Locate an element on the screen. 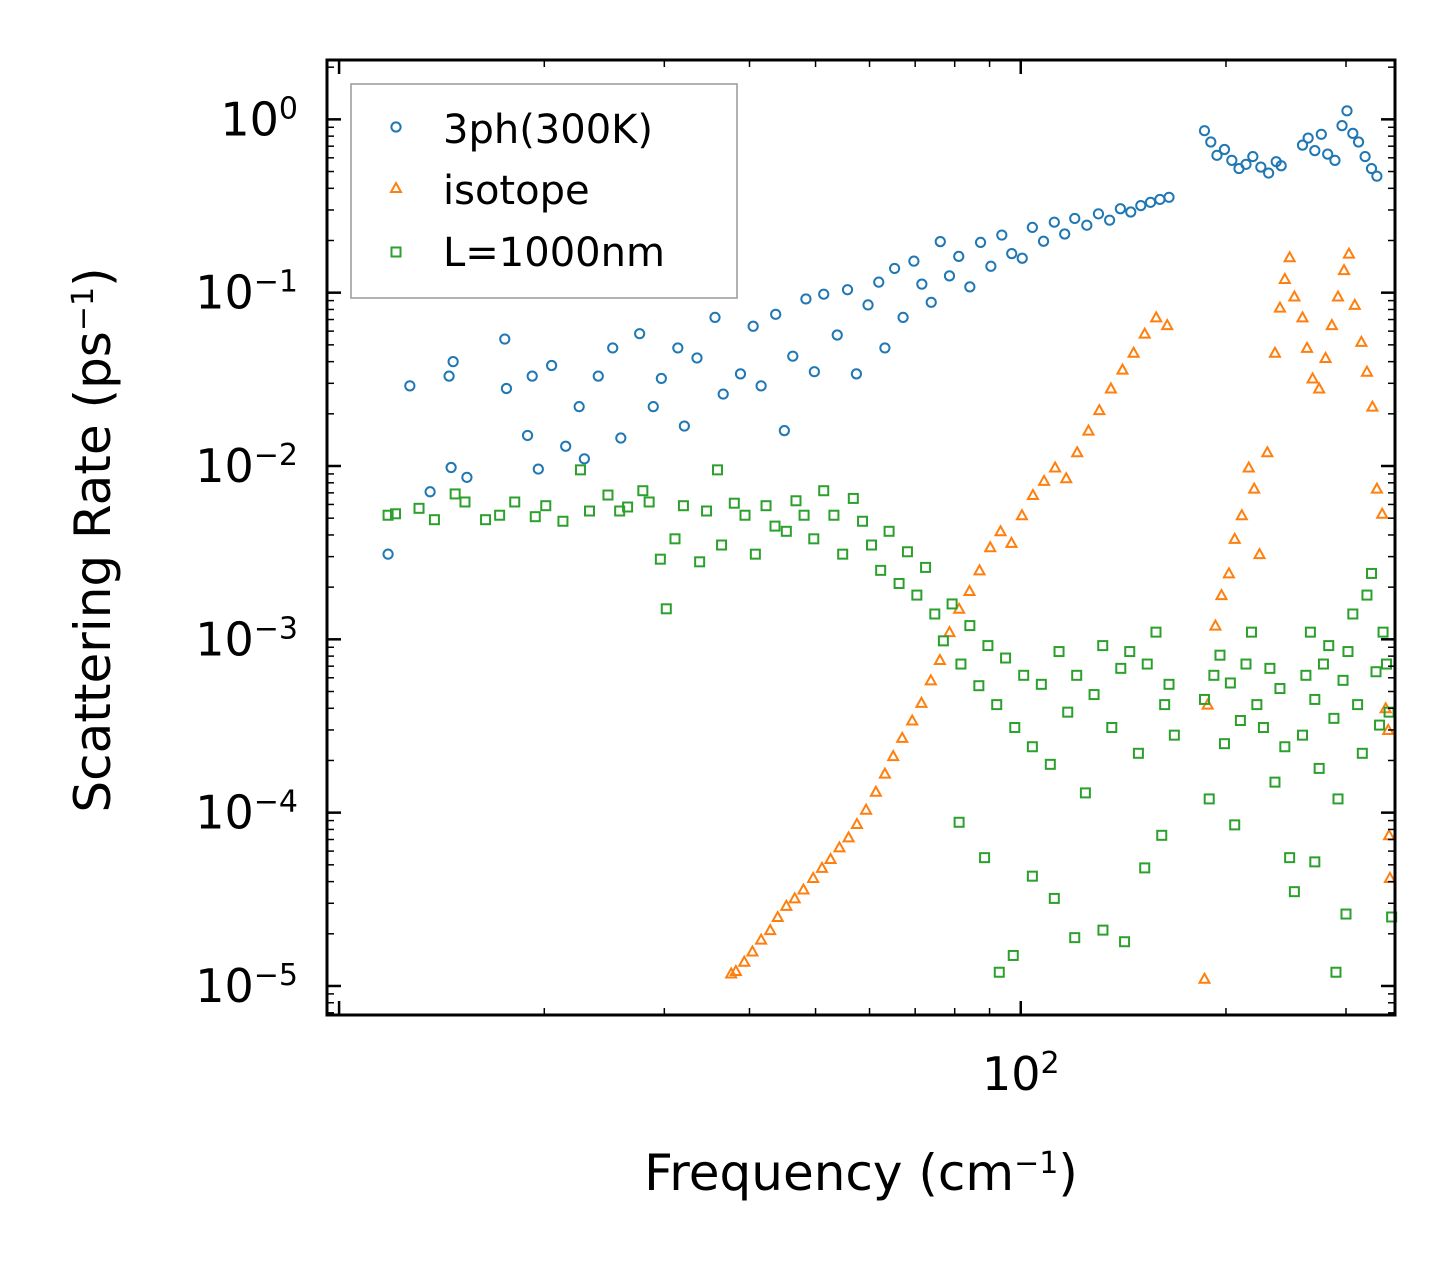 The image size is (1455, 1265). legend-marker-3ph is located at coordinates (396, 127).